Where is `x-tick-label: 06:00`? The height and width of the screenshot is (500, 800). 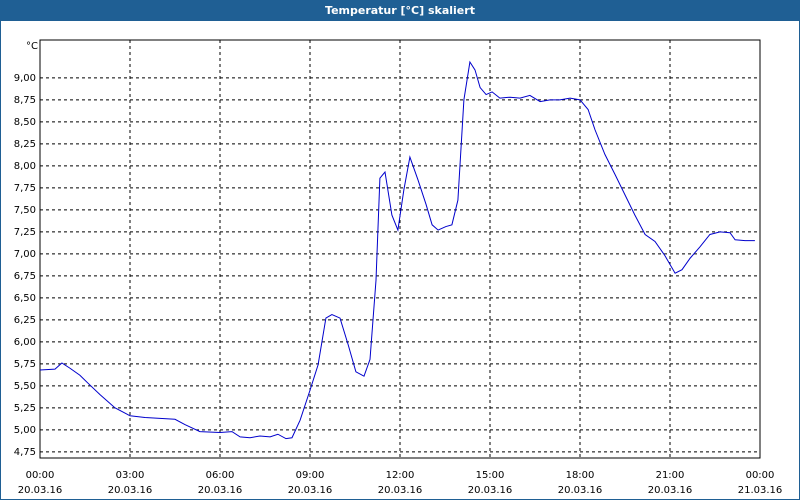
x-tick-label: 06:00 is located at coordinates (220, 475).